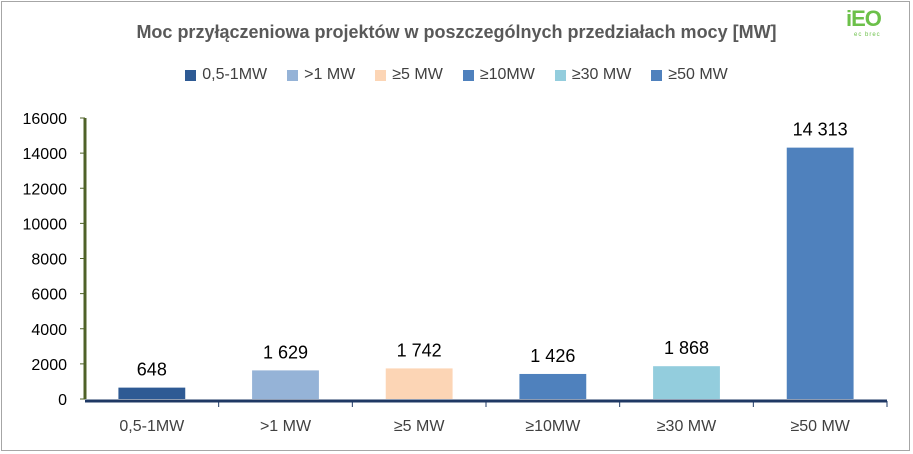  I want to click on data-label: 14 313, so click(820, 130).